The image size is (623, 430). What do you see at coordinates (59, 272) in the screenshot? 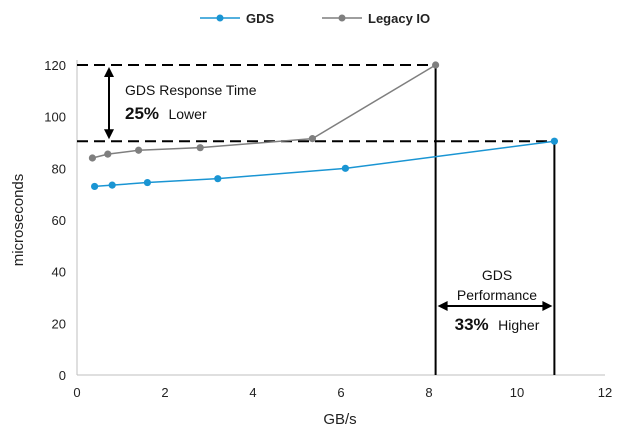
I see `y-tick-label: 40` at bounding box center [59, 272].